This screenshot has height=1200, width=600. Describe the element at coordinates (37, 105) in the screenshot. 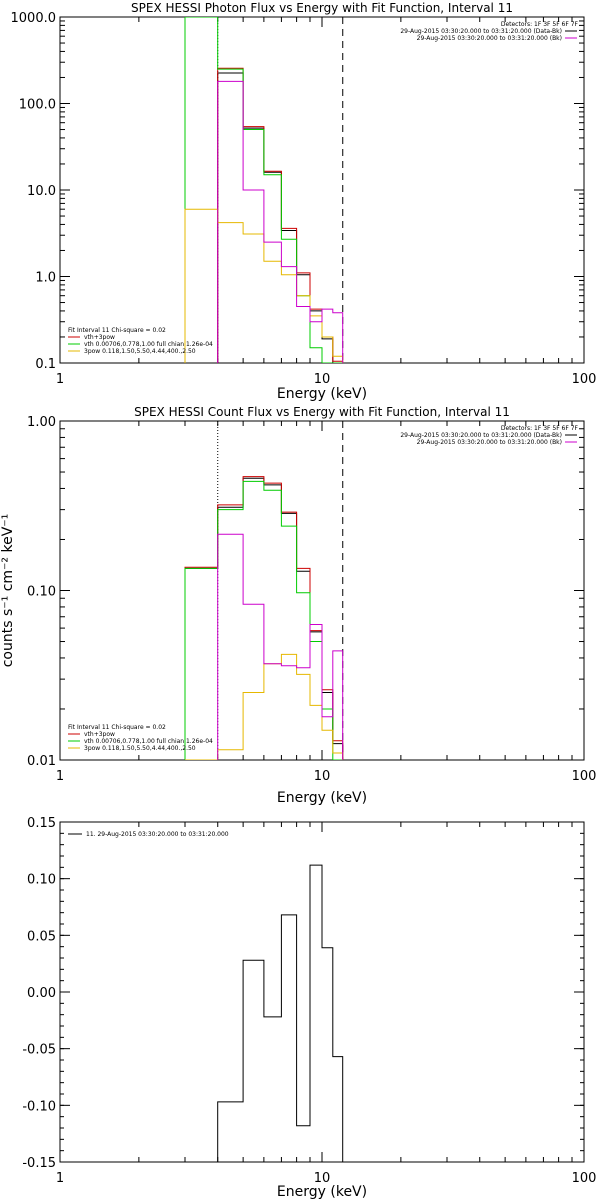

I see `y-tick-label: 100.0` at that location.